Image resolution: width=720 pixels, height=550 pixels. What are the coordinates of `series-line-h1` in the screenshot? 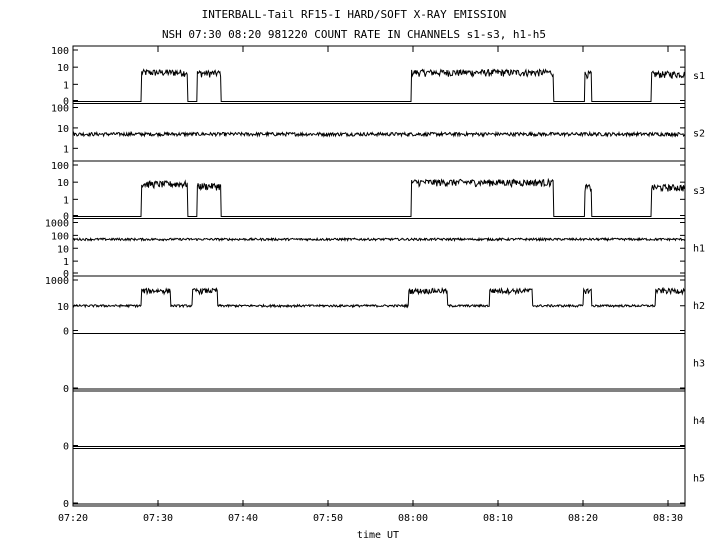 It's located at (379, 239).